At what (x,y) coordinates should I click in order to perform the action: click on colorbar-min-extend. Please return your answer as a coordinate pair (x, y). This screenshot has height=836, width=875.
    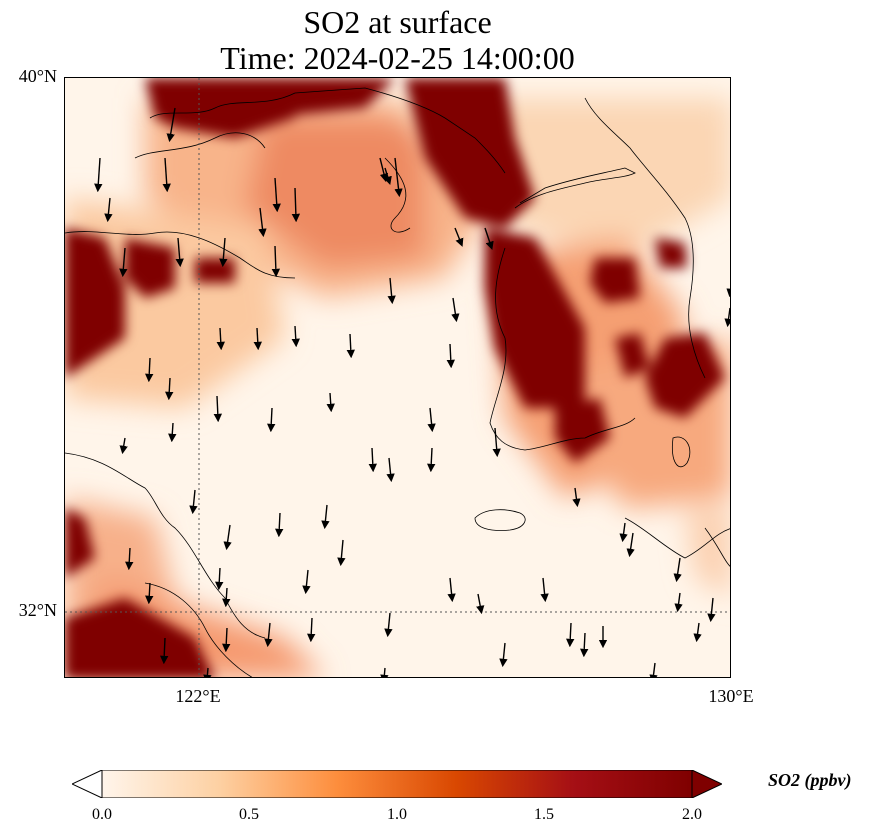
    Looking at the image, I should click on (87, 784).